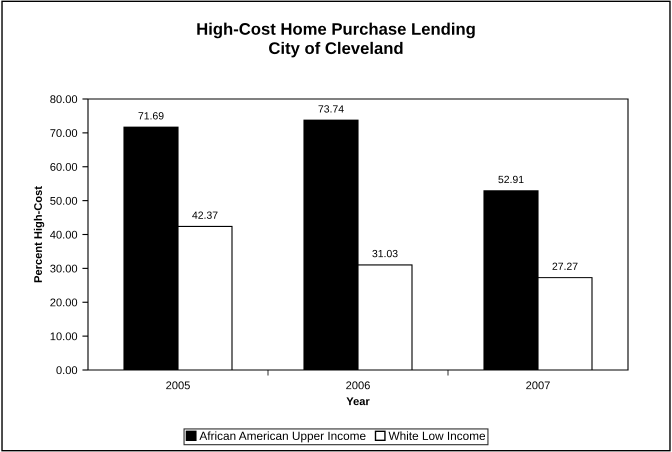  Describe the element at coordinates (358, 401) in the screenshot. I see `x-axis-title: Year` at that location.